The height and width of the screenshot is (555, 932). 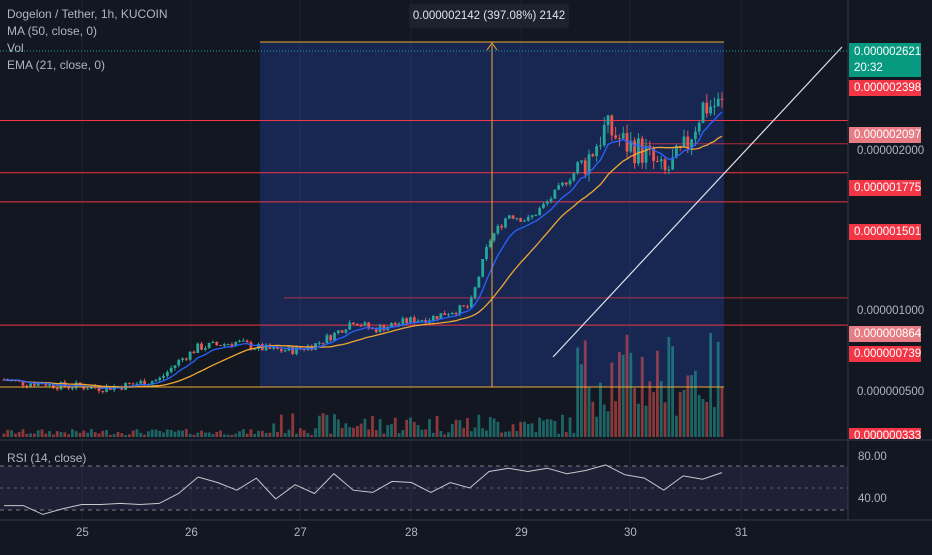 What do you see at coordinates (56, 65) in the screenshot?
I see `legend-ema: EMA (21, close, 0)` at bounding box center [56, 65].